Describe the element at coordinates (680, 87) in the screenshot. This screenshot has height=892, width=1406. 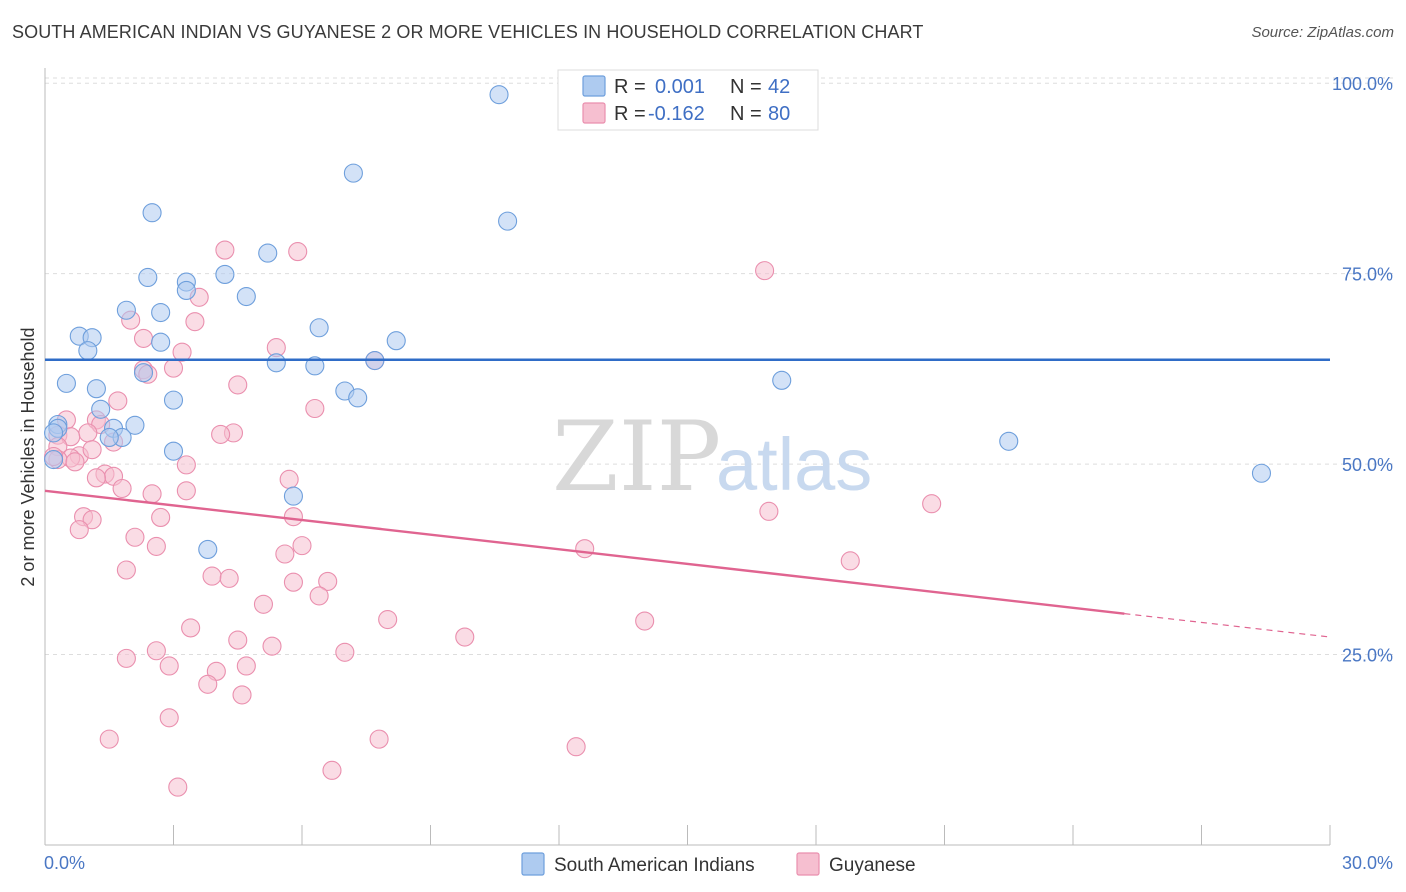
I see `legend-r-value-1: 0.001` at that location.